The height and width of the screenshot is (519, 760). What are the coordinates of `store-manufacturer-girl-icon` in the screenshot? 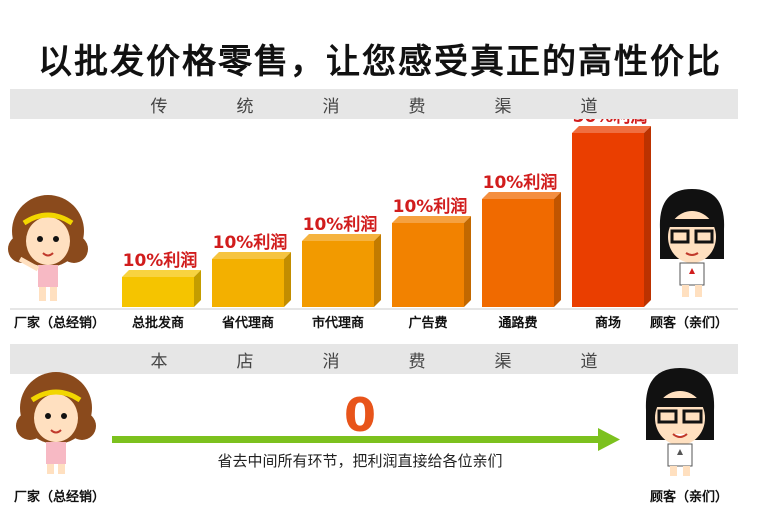 It's located at (56, 423).